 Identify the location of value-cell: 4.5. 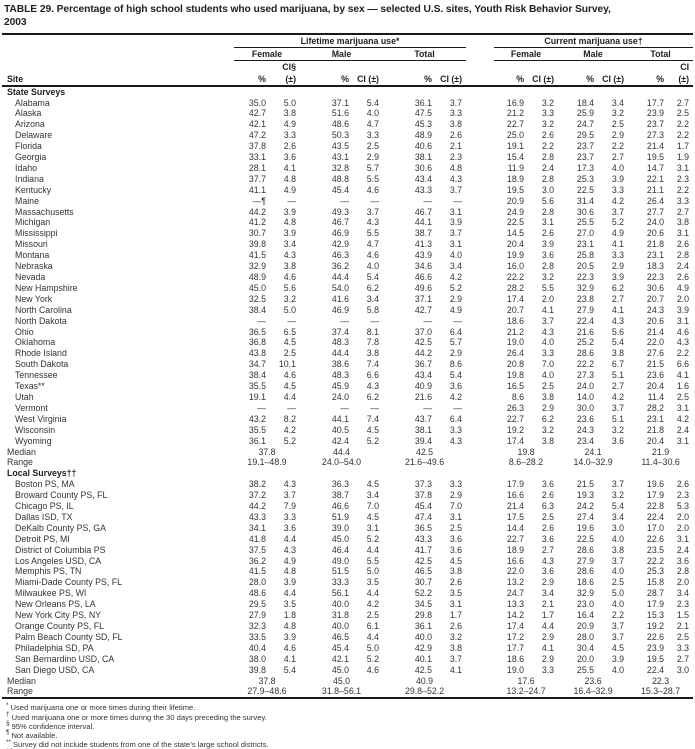
(372, 429).